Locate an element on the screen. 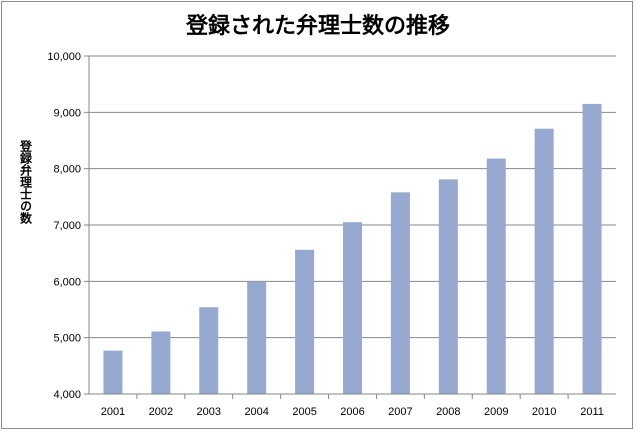  y-tick-label-3: 7,000 is located at coordinates (67, 226).